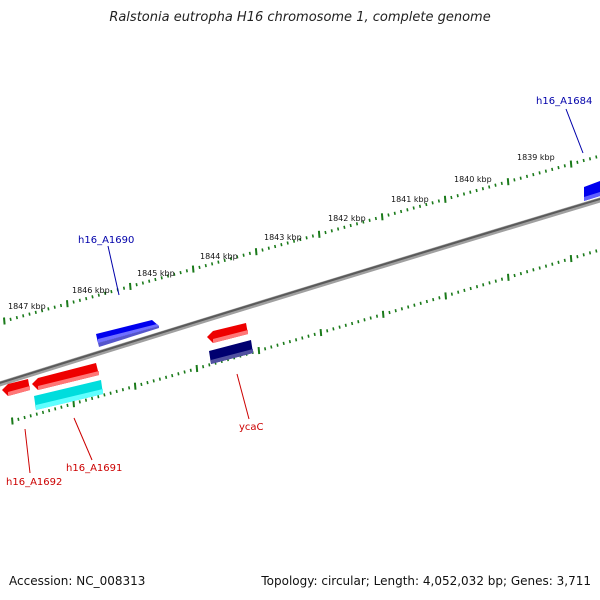 This screenshot has width=600, height=600. I want to click on tick-label-1840: 1840 kbp, so click(473, 179).